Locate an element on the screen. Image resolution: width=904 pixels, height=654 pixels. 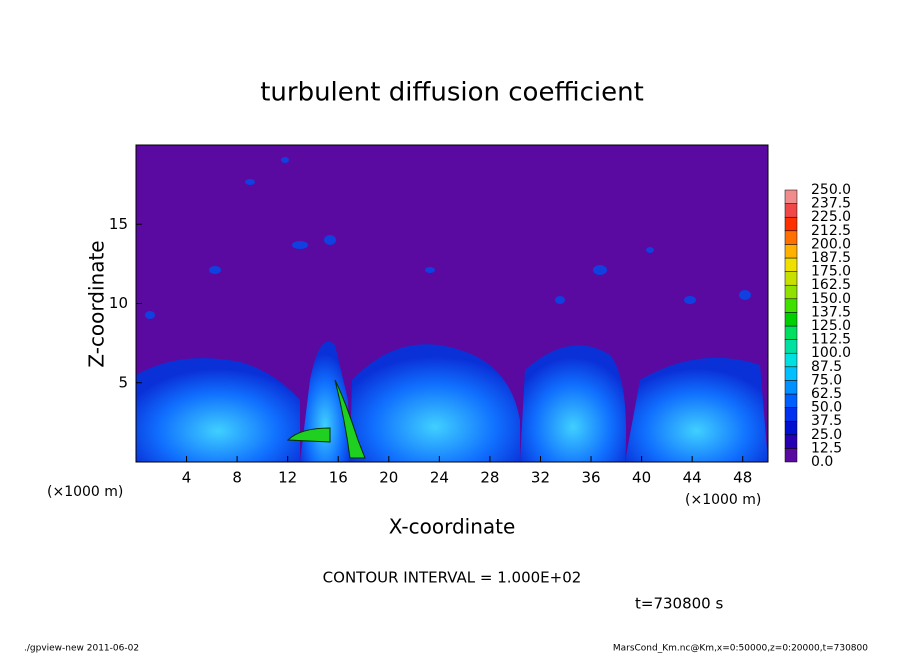
colorbar-label: 25.0 is located at coordinates (826, 435).